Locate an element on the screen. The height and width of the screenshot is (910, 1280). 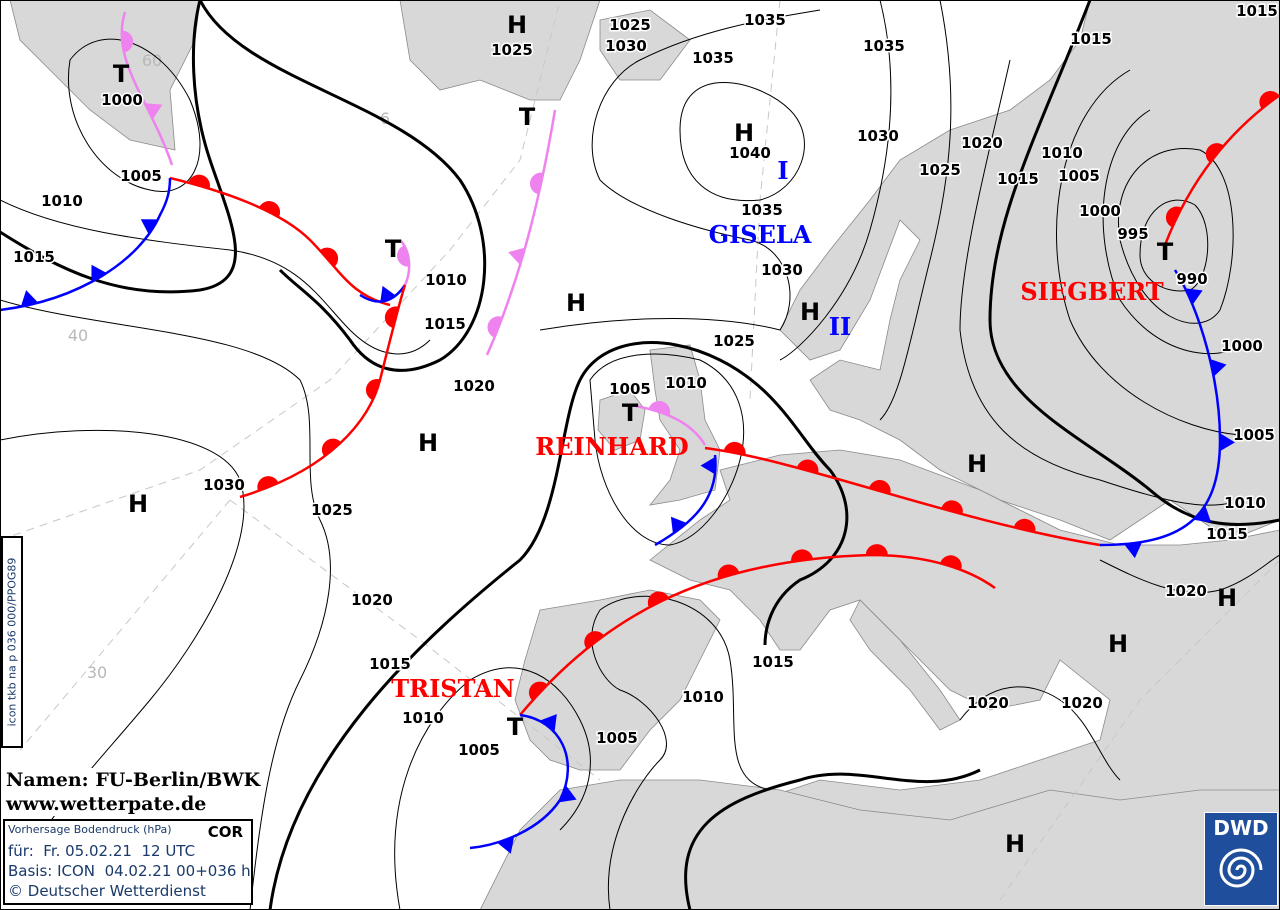
italy is located at coordinates (905, 665).